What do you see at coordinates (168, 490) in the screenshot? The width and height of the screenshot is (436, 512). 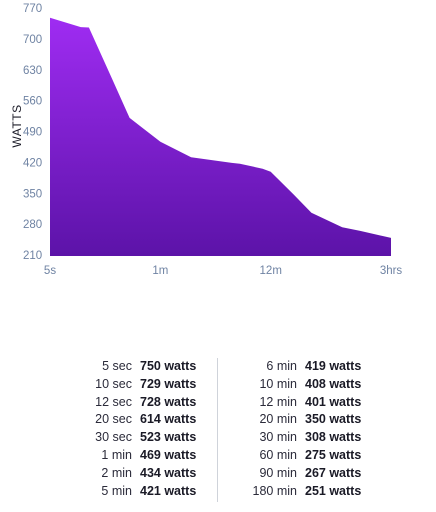 I see `record-power: 421 watts` at bounding box center [168, 490].